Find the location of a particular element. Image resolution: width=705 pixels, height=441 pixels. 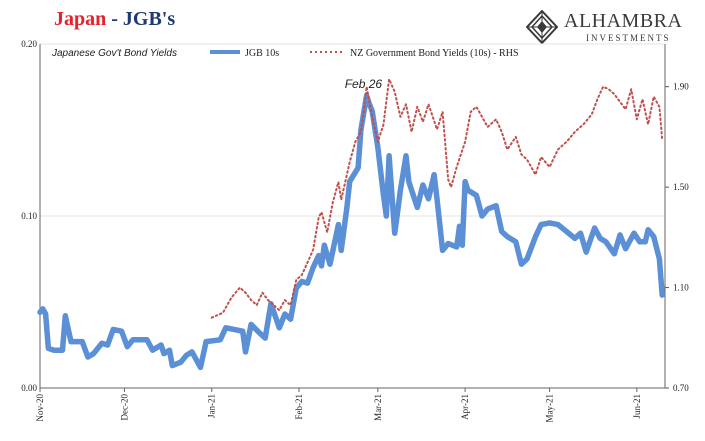

x-tick-label: Jun-21 is located at coordinates (637, 406).